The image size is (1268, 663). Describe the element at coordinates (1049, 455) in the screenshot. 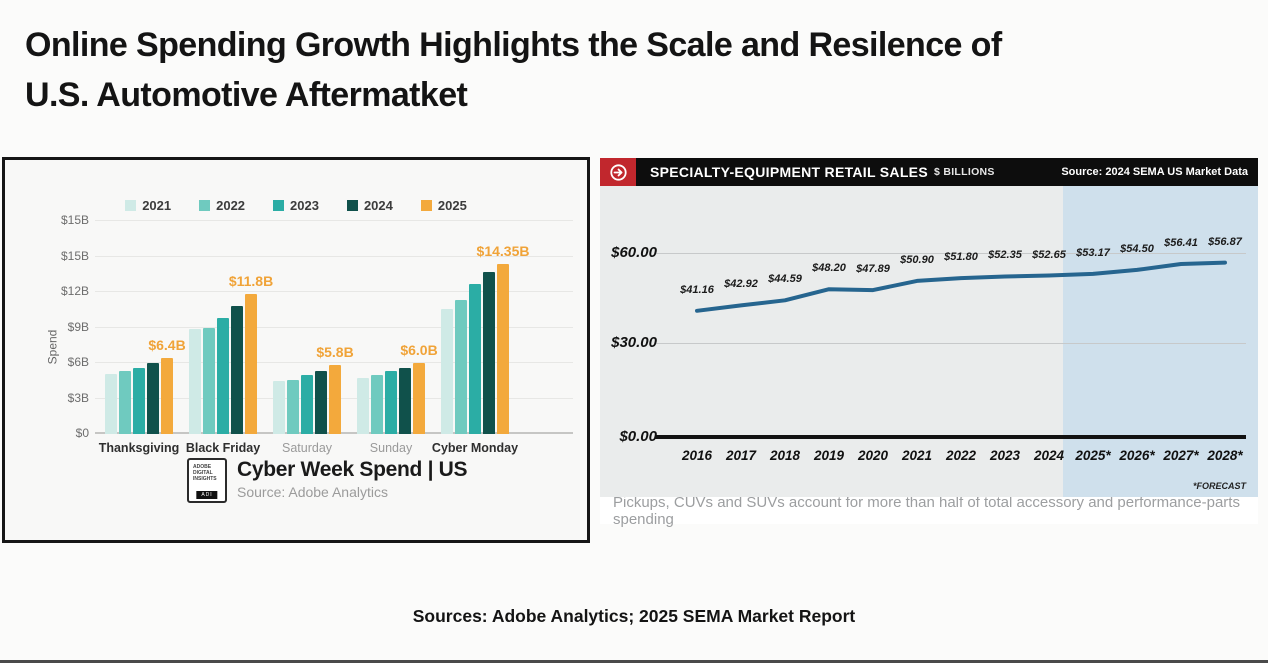

I see `x-tick-label: 2024` at that location.